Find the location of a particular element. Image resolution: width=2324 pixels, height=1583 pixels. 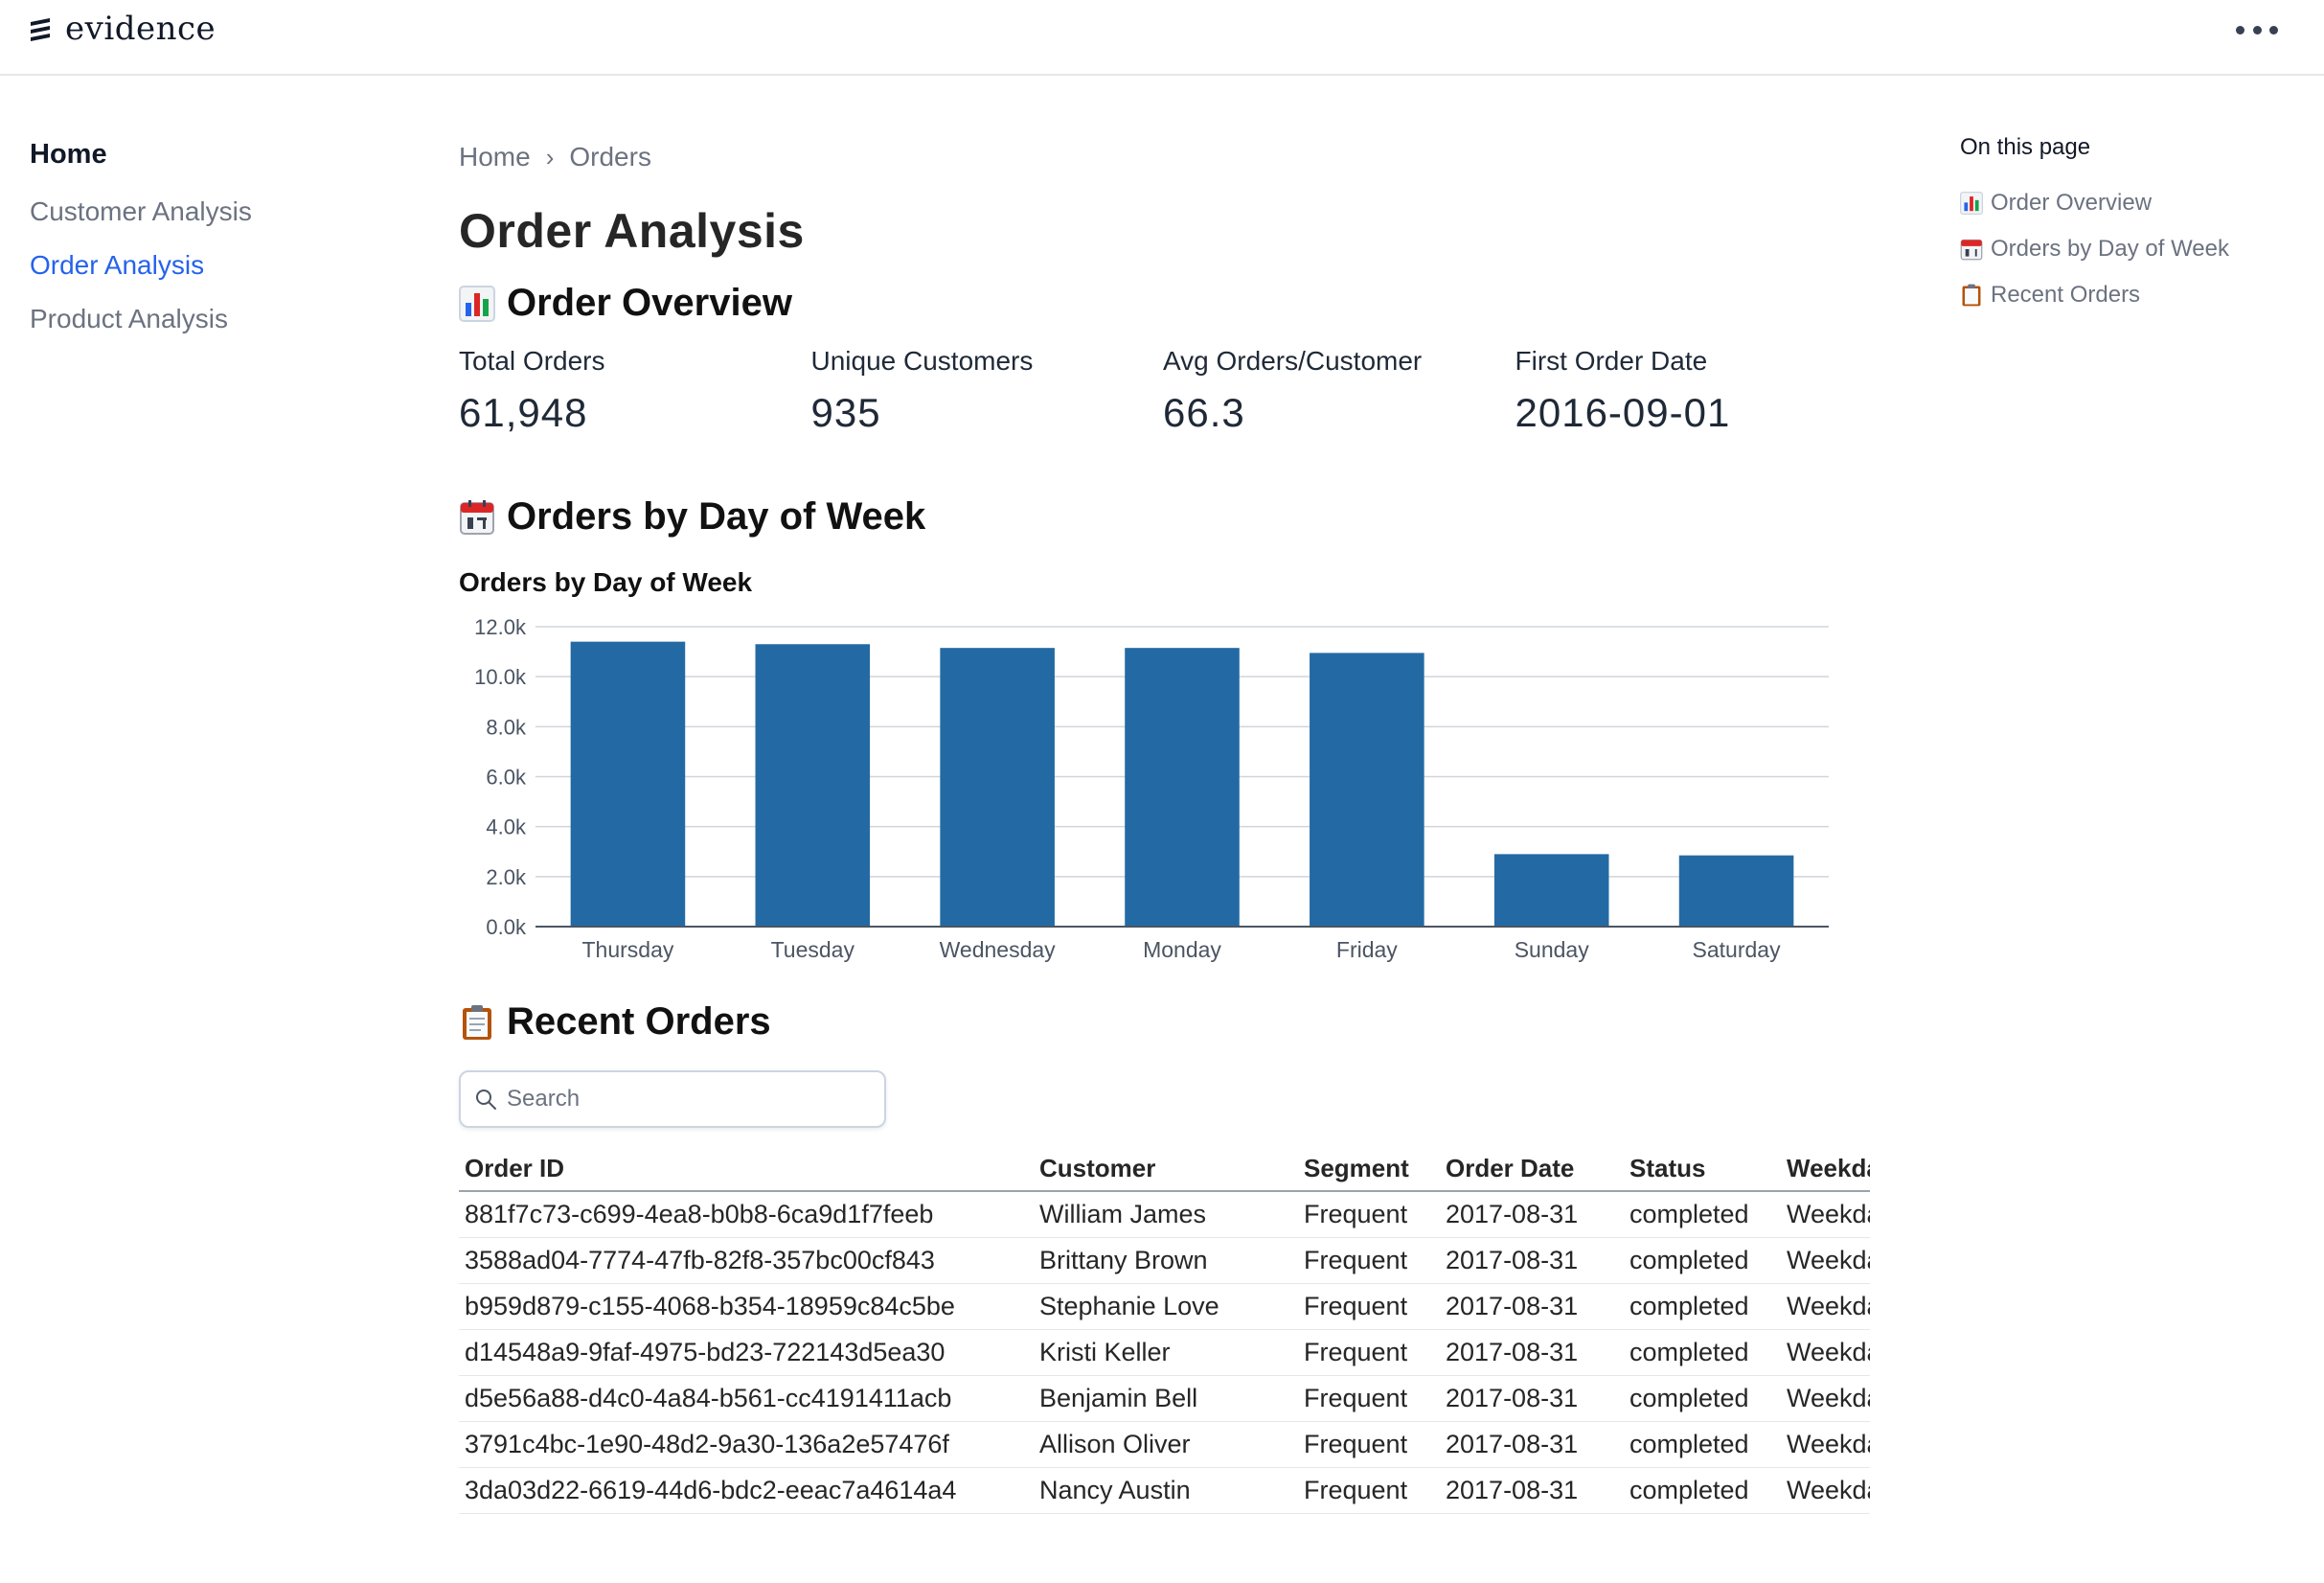

section-heading-order-overview: Order Overview is located at coordinates (1163, 303).